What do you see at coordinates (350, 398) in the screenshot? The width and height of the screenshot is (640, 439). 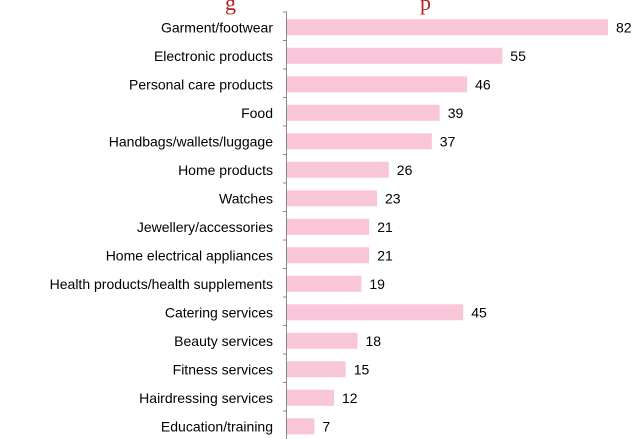 I see `value-label: 12` at bounding box center [350, 398].